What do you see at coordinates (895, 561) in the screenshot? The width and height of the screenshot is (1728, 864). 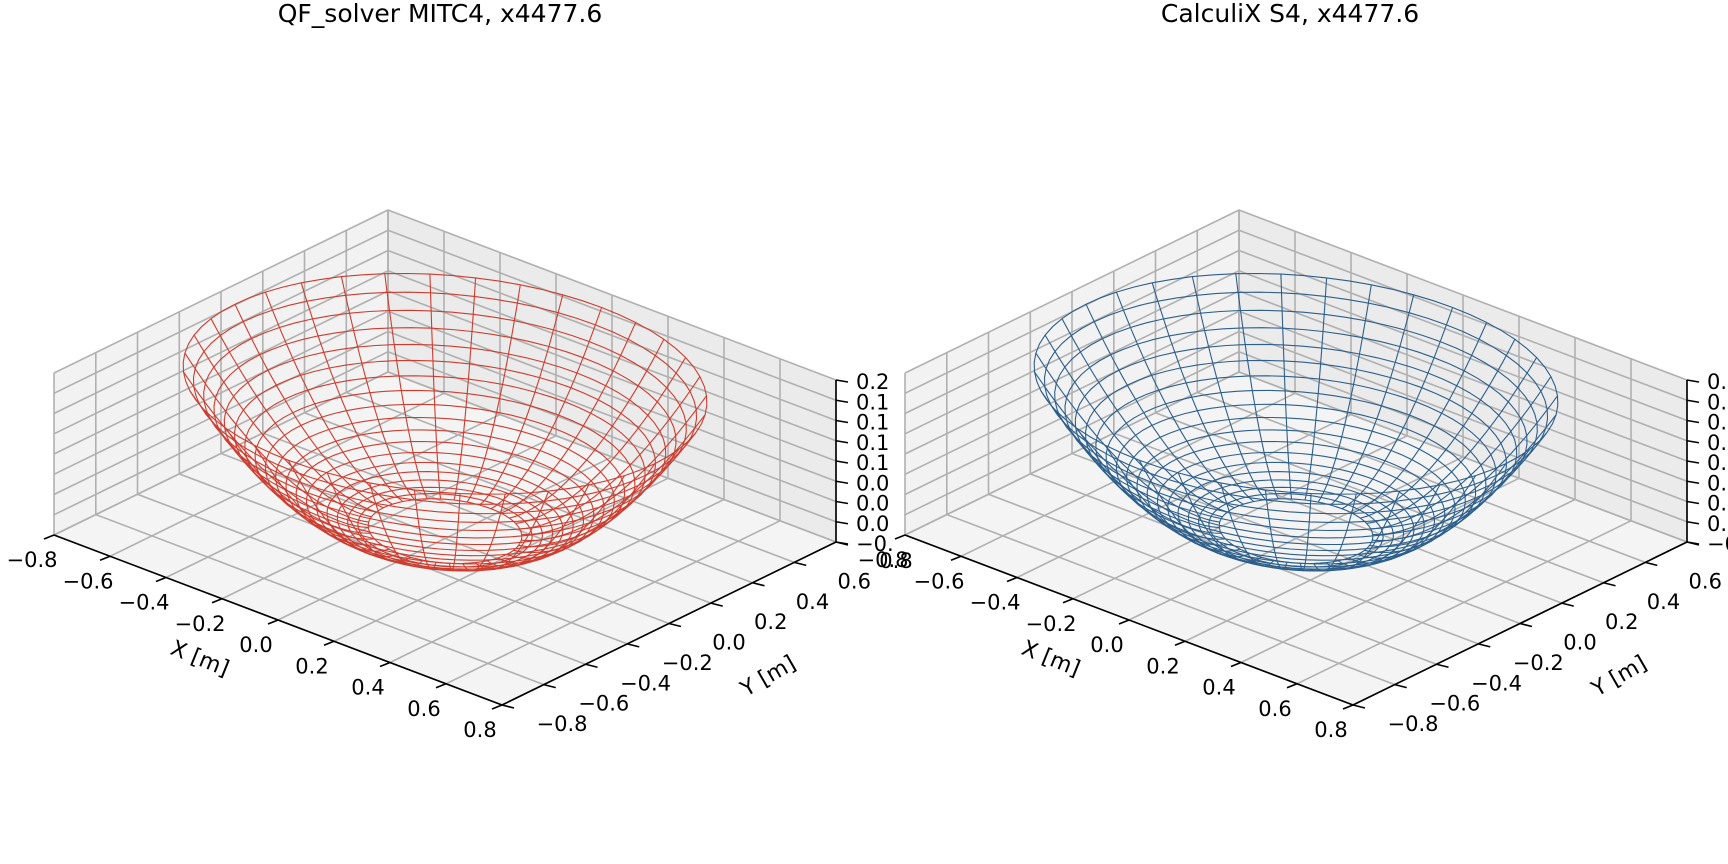 I see `y-tick-label: 0.8` at bounding box center [895, 561].